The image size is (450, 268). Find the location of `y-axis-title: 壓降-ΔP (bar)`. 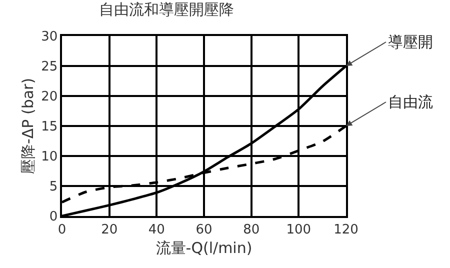

y-axis-title: 壓降-ΔP (bar) is located at coordinates (27, 126).